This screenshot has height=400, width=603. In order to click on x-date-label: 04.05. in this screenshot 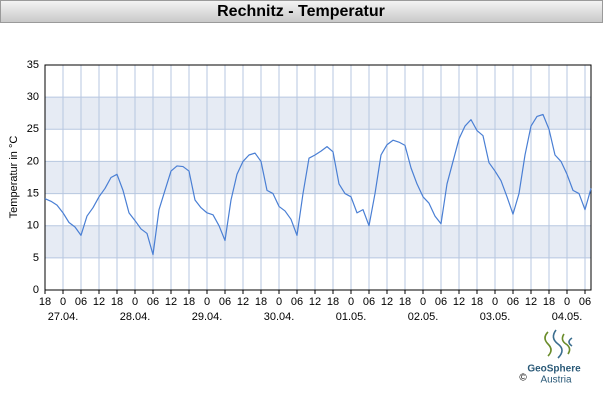, I will do `click(567, 317)`.